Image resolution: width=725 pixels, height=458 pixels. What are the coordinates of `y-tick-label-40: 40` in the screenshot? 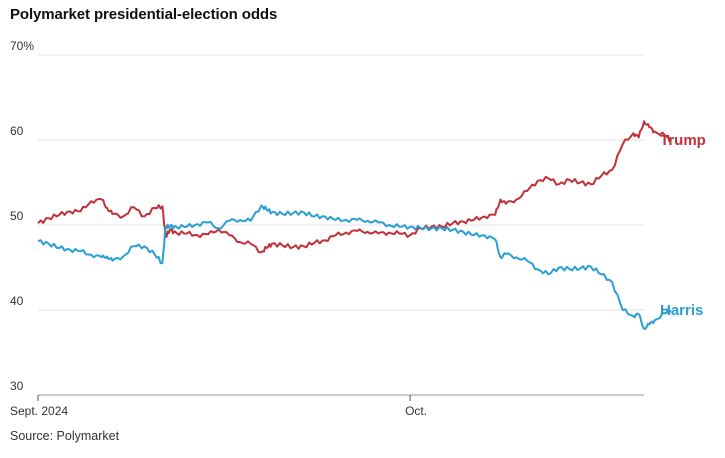 It's located at (17, 301).